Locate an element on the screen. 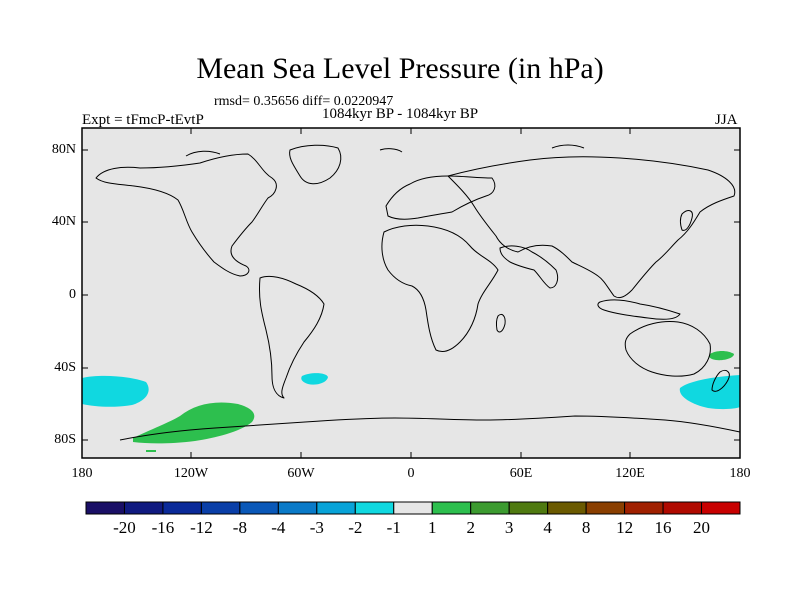 The image size is (800, 600). coast-antarctica is located at coordinates (430, 428).